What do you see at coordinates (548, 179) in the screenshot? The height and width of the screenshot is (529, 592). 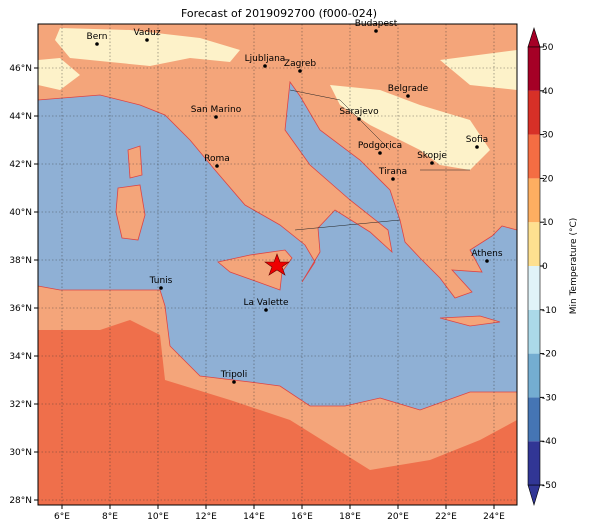 I see `colorbar-tick-label: 20` at bounding box center [548, 179].